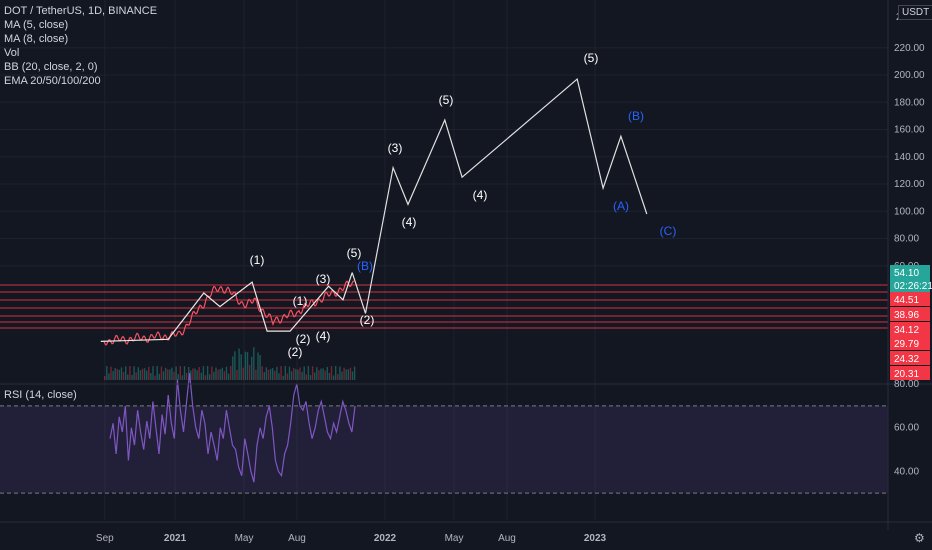 Image resolution: width=932 pixels, height=550 pixels. I want to click on wave-label: (5), so click(591, 58).